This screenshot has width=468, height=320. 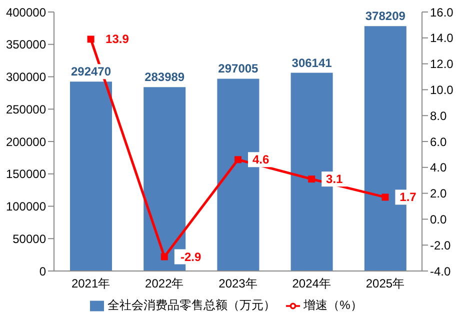 What do you see at coordinates (441, 245) in the screenshot?
I see `y2-tick-label: -2.0` at bounding box center [441, 245].